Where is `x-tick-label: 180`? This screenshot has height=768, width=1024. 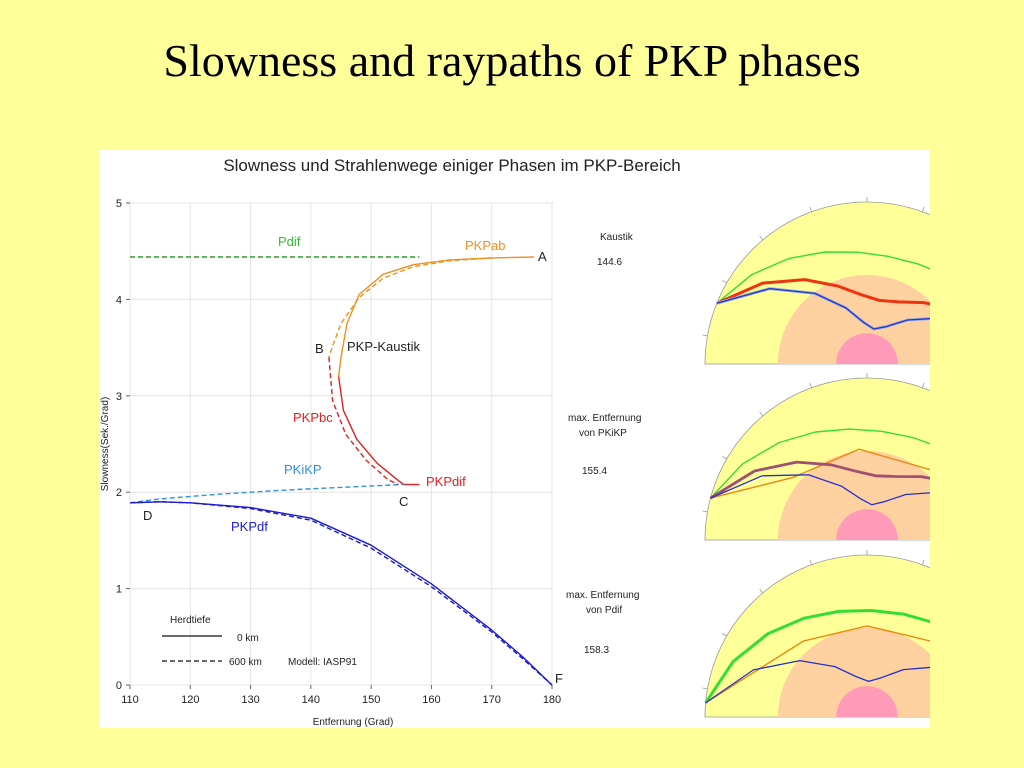 x-tick-label: 180 is located at coordinates (552, 700).